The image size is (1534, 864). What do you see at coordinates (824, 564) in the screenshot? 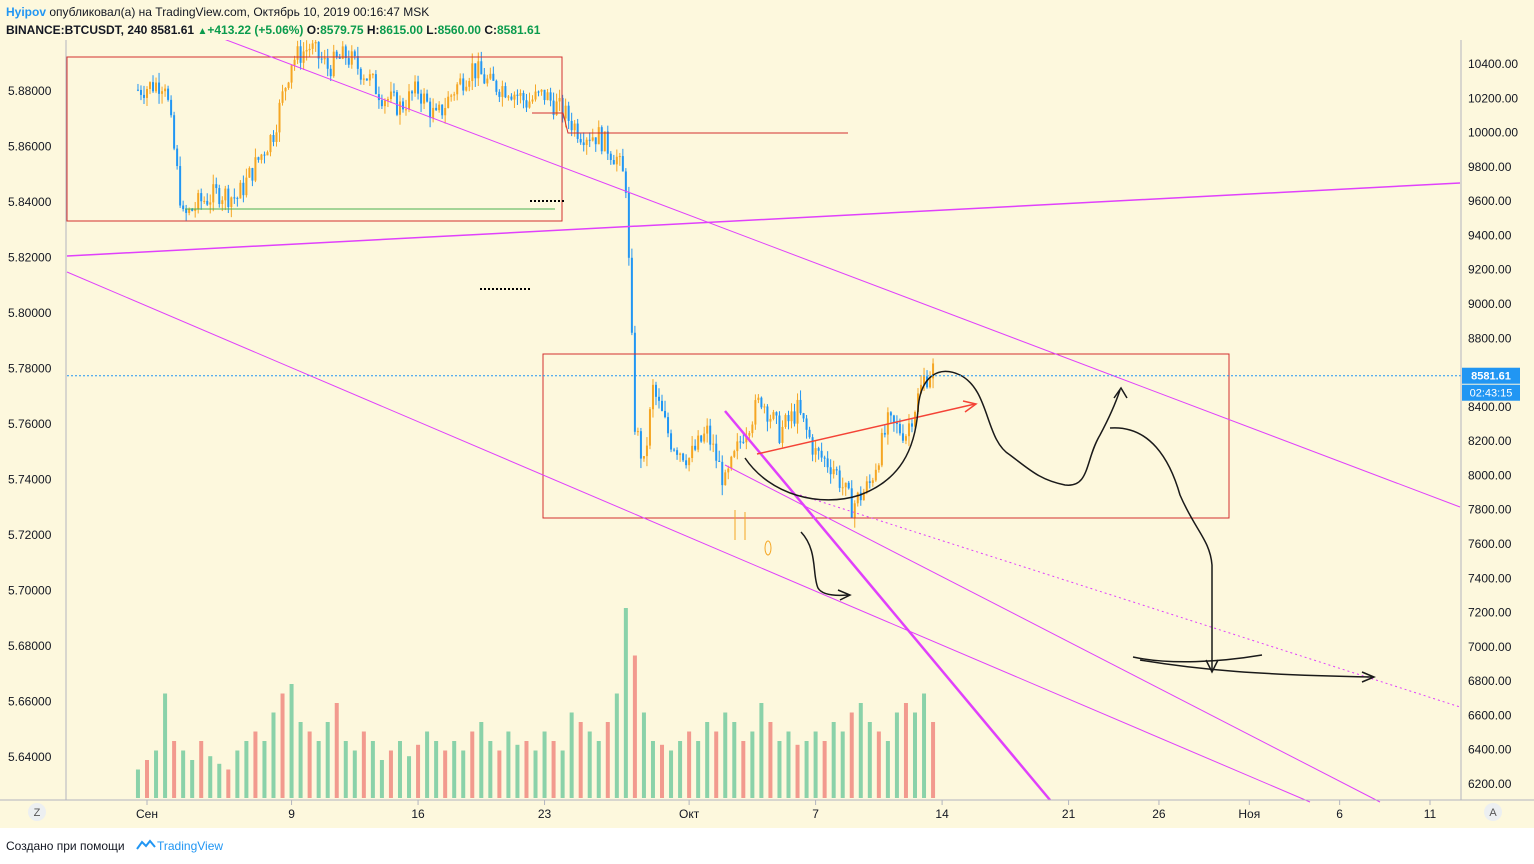
I see `small-arrow` at bounding box center [824, 564].